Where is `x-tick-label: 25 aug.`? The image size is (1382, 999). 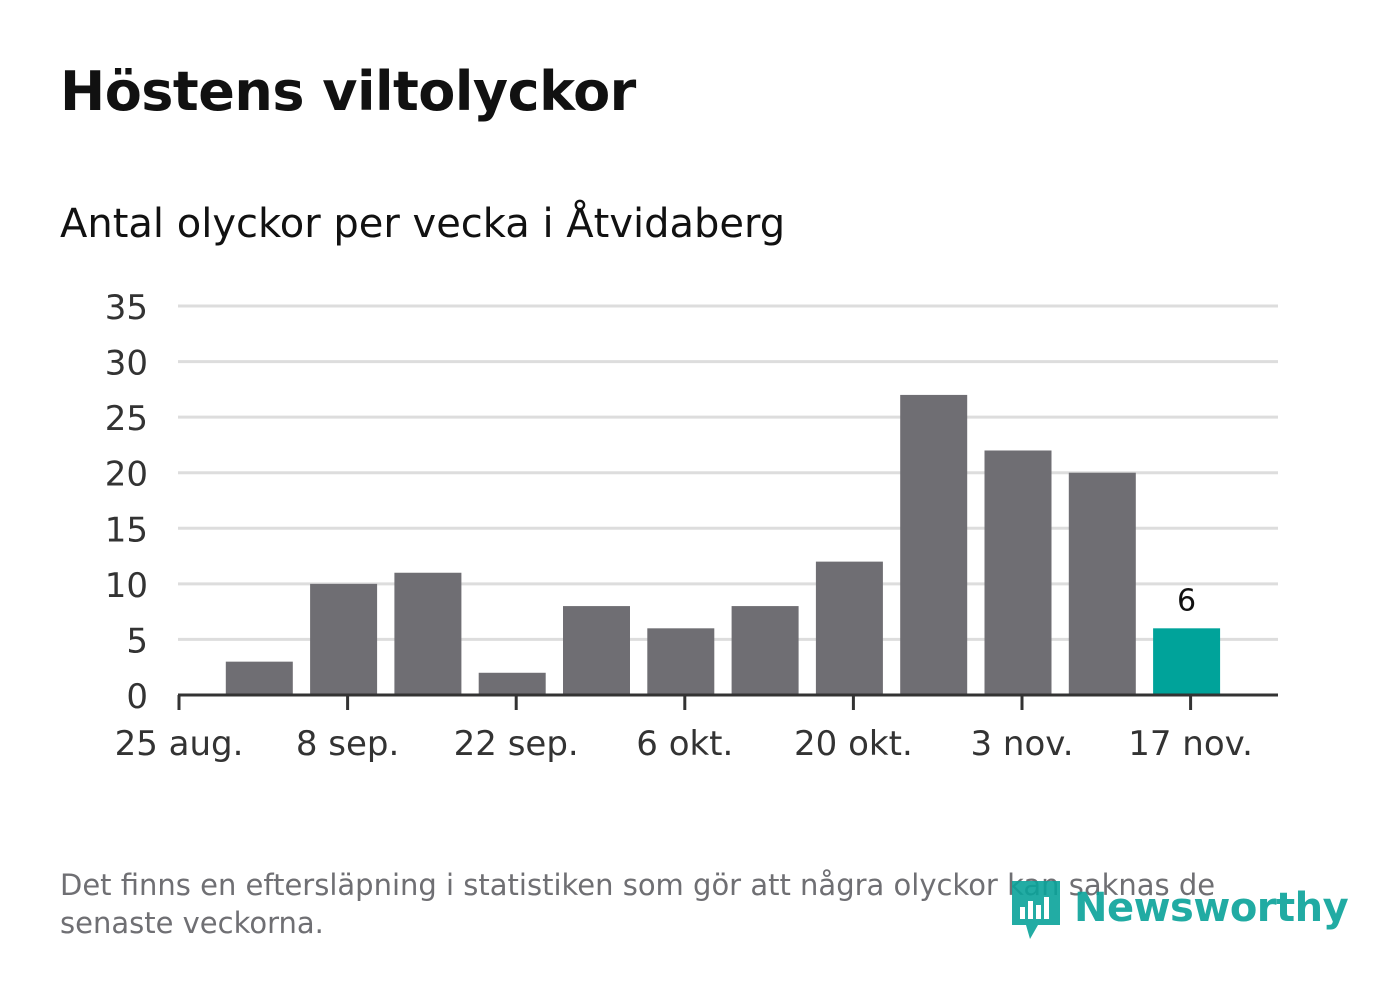
x-tick-label: 25 aug. is located at coordinates (179, 744).